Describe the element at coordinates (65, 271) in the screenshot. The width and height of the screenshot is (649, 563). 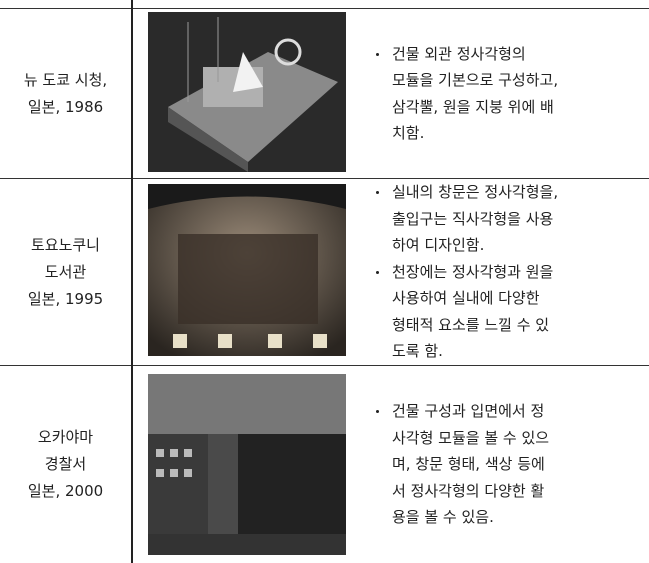
I see `name-line: 도서관` at that location.